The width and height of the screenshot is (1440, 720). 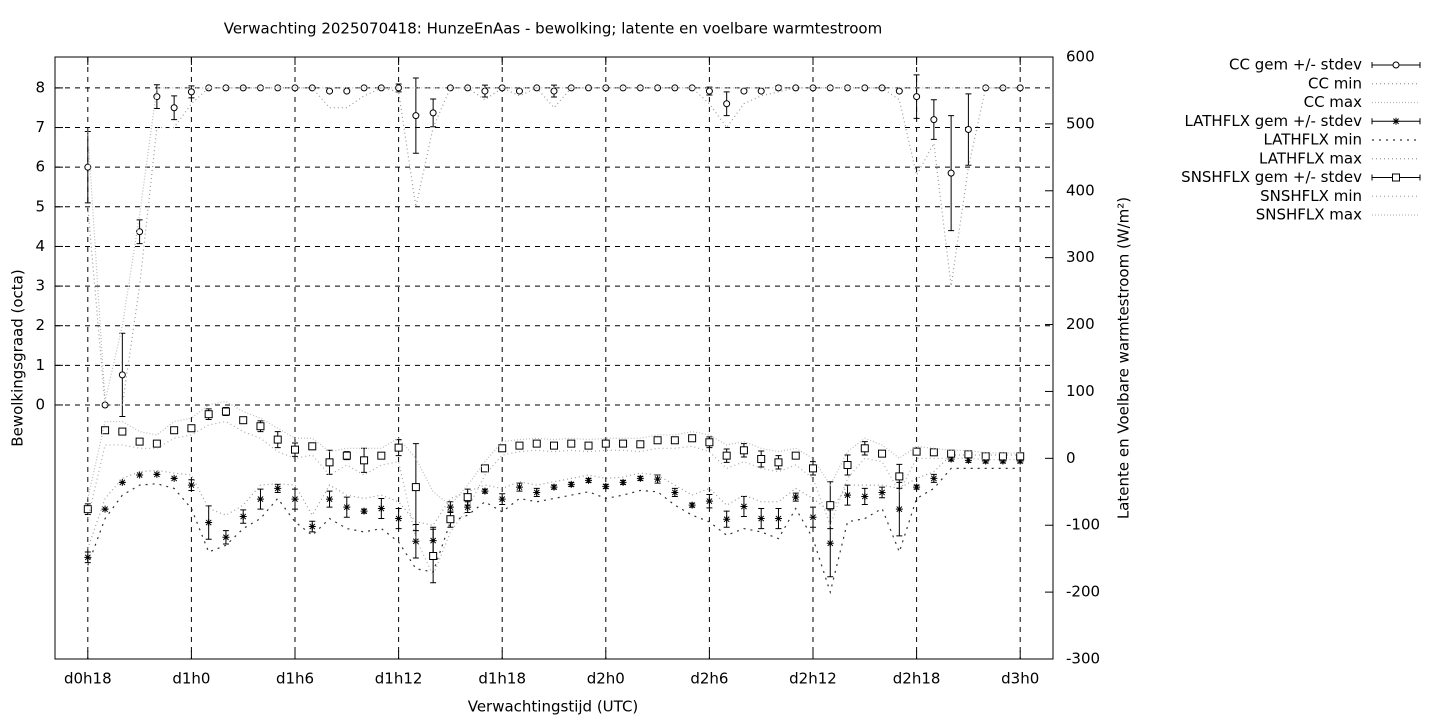 I want to click on y-tick-label: 6, so click(x=40, y=167).